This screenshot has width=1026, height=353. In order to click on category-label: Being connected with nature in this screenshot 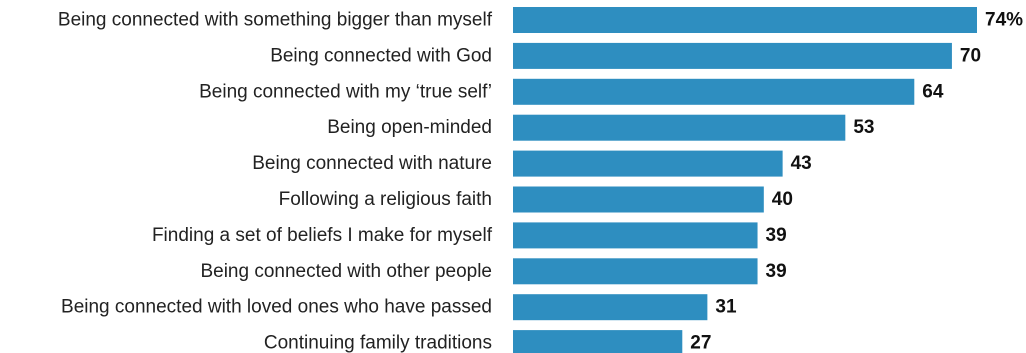, I will do `click(372, 163)`.